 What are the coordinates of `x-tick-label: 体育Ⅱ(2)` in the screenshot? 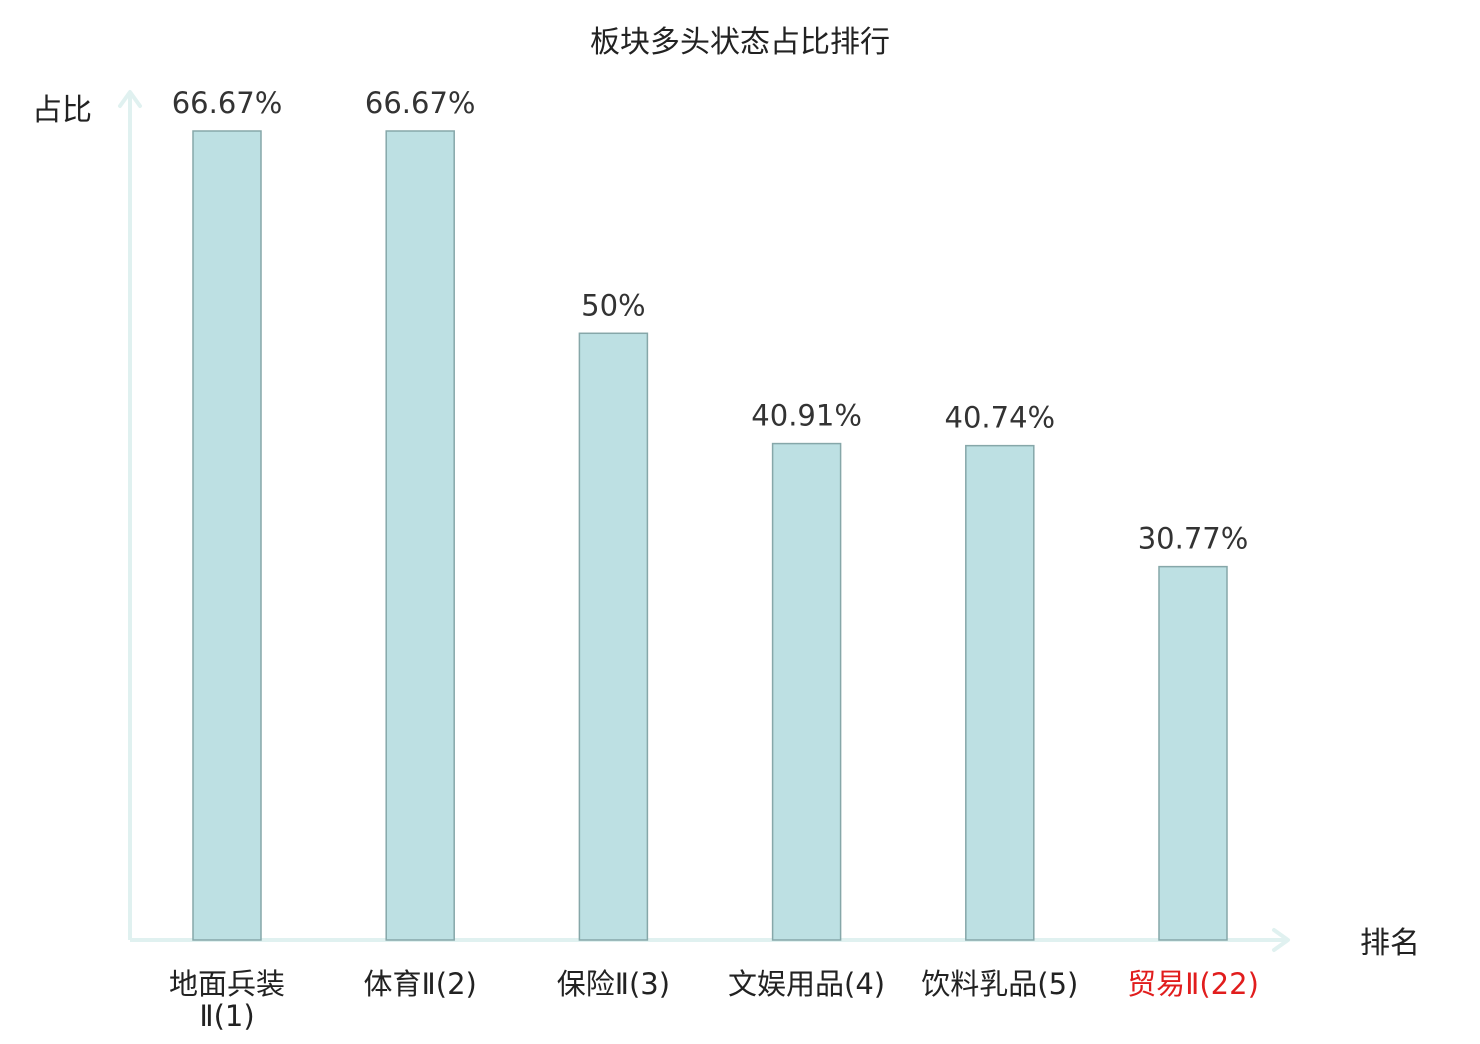 It's located at (420, 984).